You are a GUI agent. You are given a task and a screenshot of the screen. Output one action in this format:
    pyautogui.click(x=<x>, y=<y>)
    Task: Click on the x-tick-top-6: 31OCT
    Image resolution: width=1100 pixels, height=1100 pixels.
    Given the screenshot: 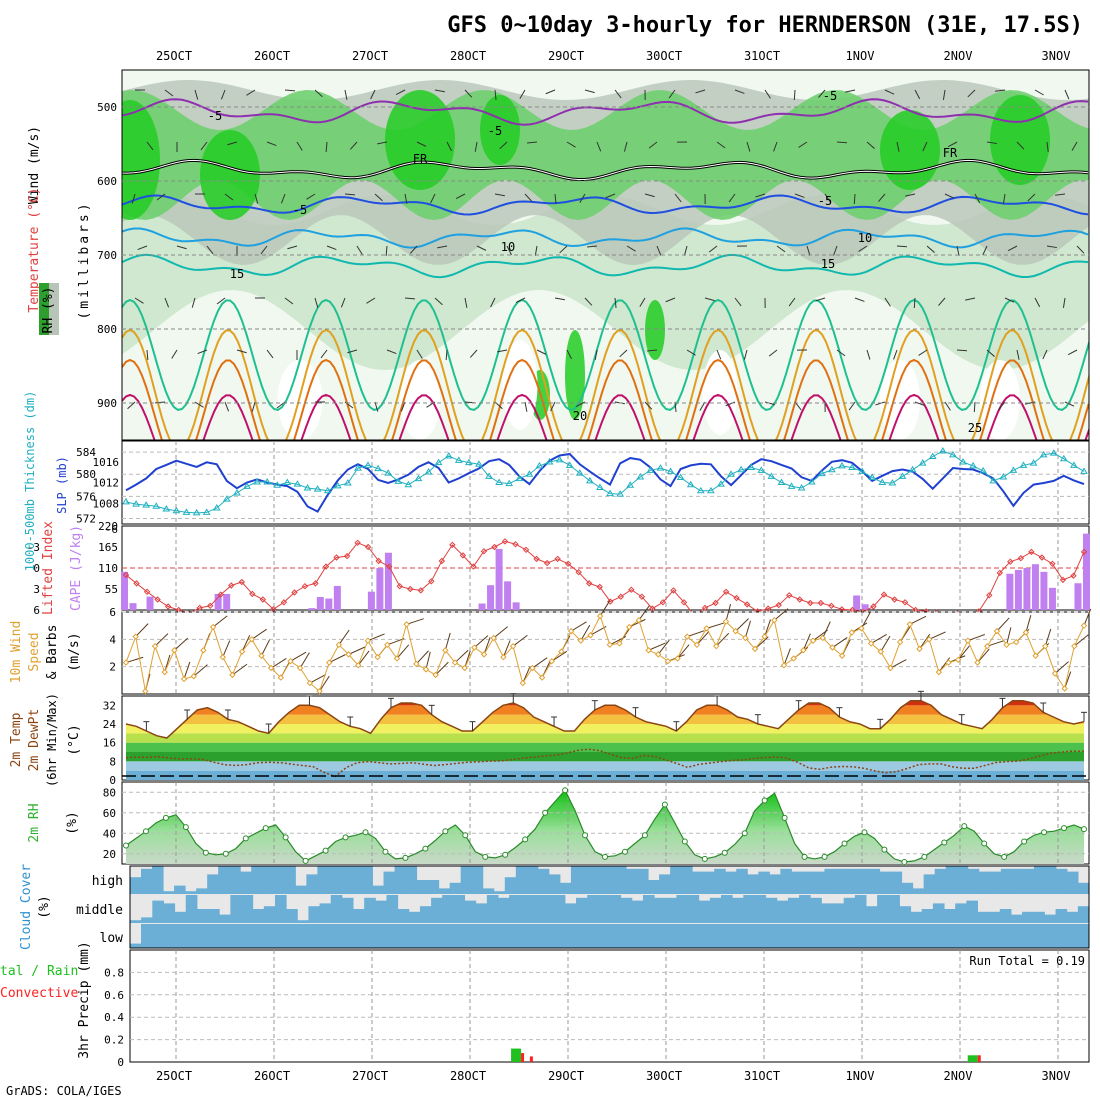 What is the action you would take?
    pyautogui.click(x=762, y=56)
    